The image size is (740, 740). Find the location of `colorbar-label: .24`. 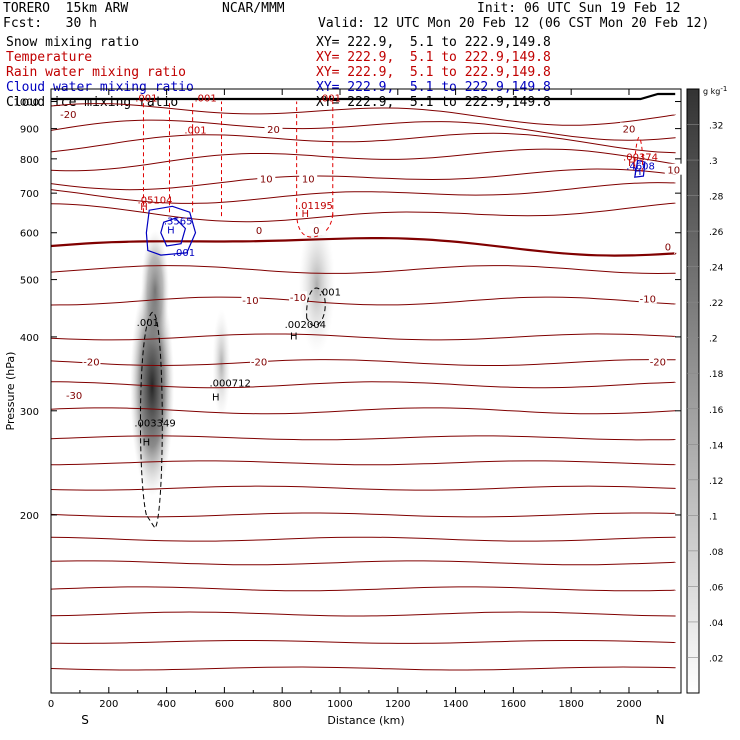

colorbar-label: .24 is located at coordinates (716, 269).